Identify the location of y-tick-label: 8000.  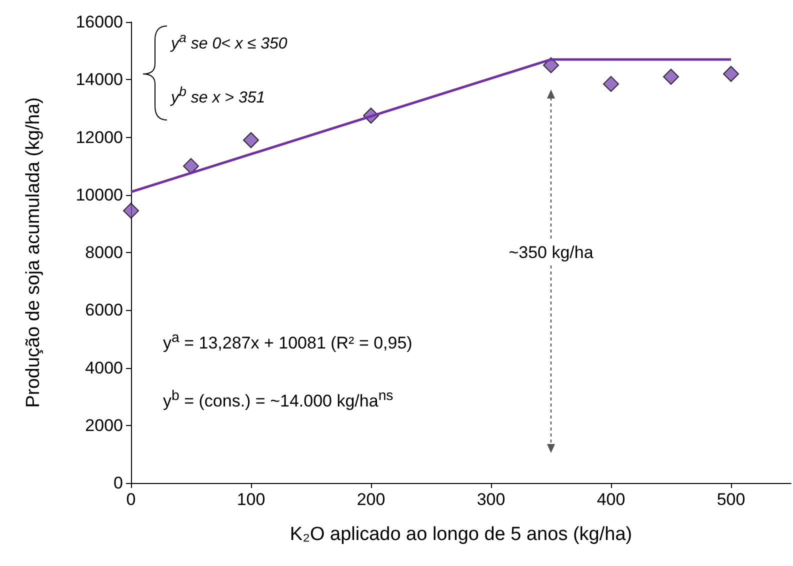
(104, 252).